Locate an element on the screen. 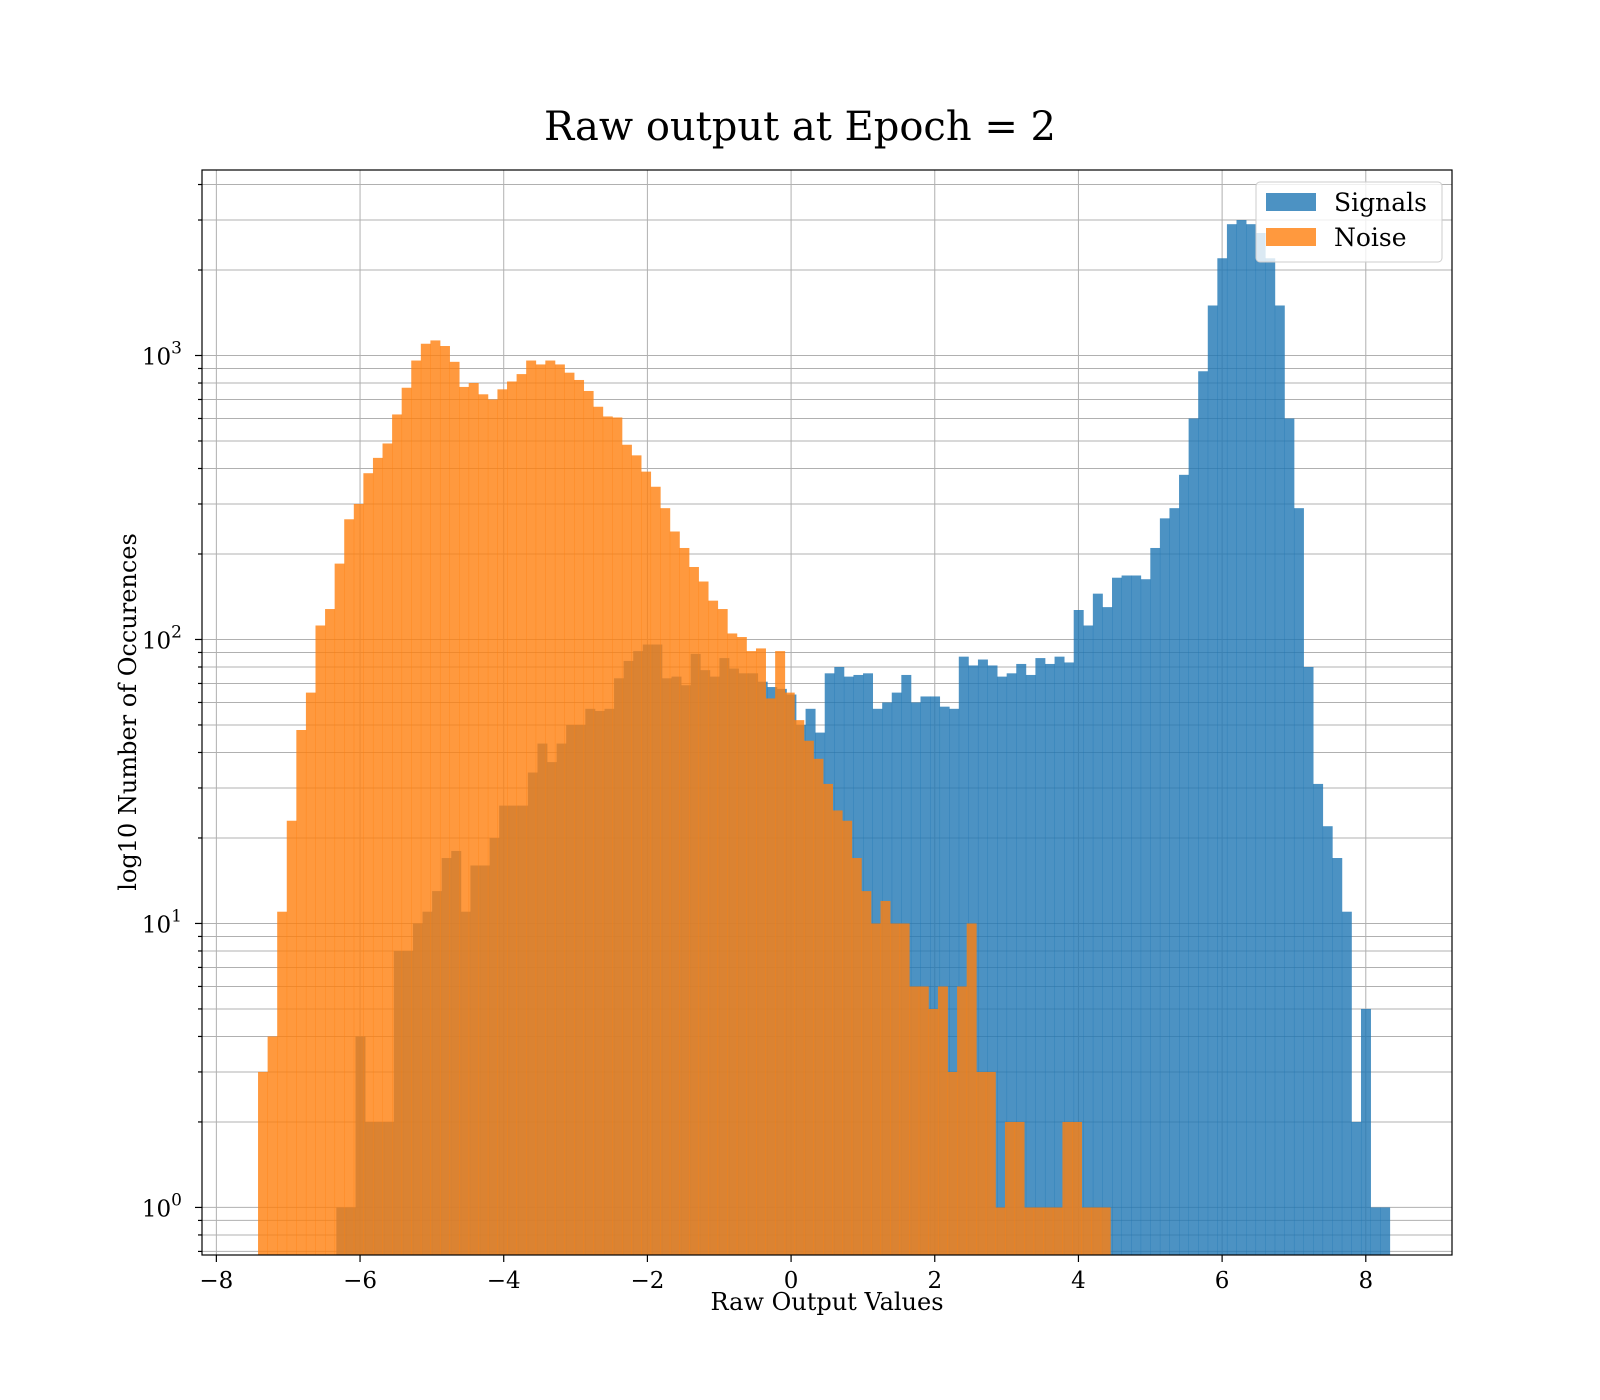 Image resolution: width=1600 pixels, height=1400 pixels. x-tick-label: 2 is located at coordinates (934, 1281).